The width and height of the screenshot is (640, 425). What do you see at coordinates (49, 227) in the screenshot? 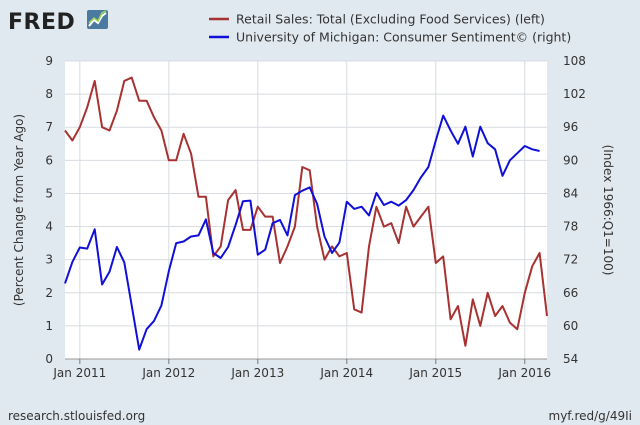
I see `left-tick-label: 4` at bounding box center [49, 227].